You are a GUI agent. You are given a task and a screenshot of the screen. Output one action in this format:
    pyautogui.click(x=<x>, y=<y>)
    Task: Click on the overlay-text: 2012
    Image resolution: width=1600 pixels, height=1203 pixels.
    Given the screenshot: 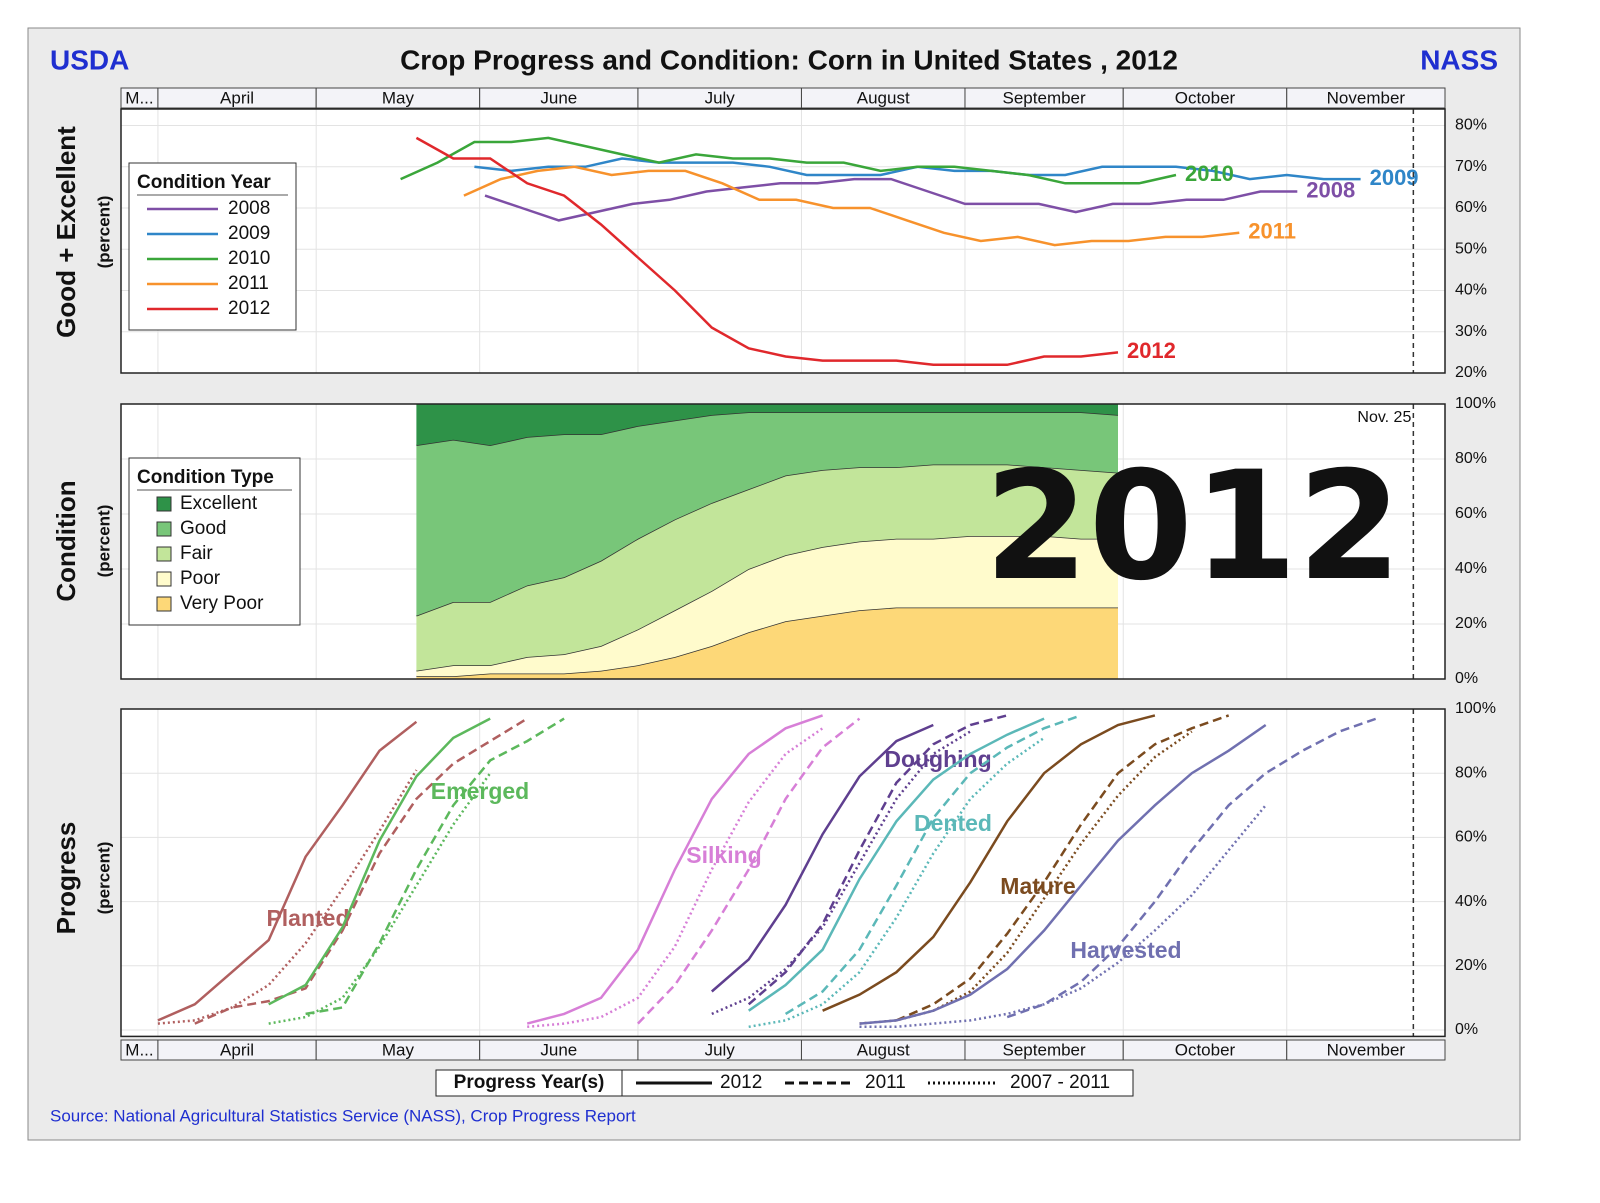 What is the action you would take?
    pyautogui.click(x=1192, y=527)
    